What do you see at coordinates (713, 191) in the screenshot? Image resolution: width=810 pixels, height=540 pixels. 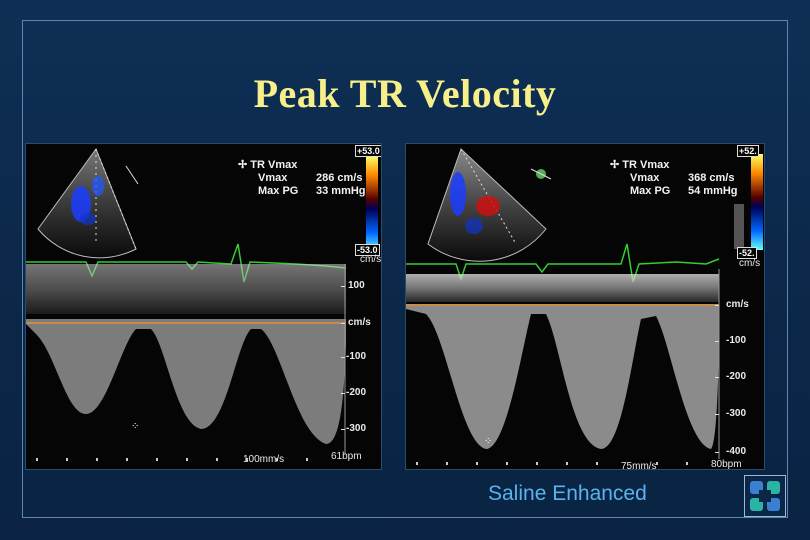 I see `right-pg-value: 54 mmHg` at bounding box center [713, 191].